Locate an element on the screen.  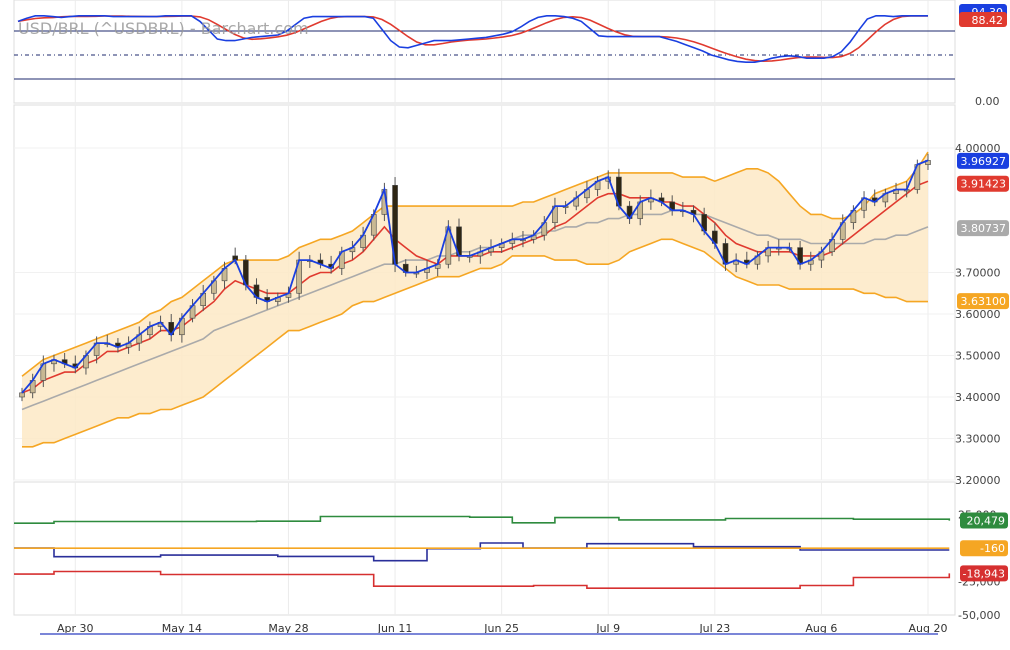
price-y-tick: 3.50000 is located at coordinates (978, 356).